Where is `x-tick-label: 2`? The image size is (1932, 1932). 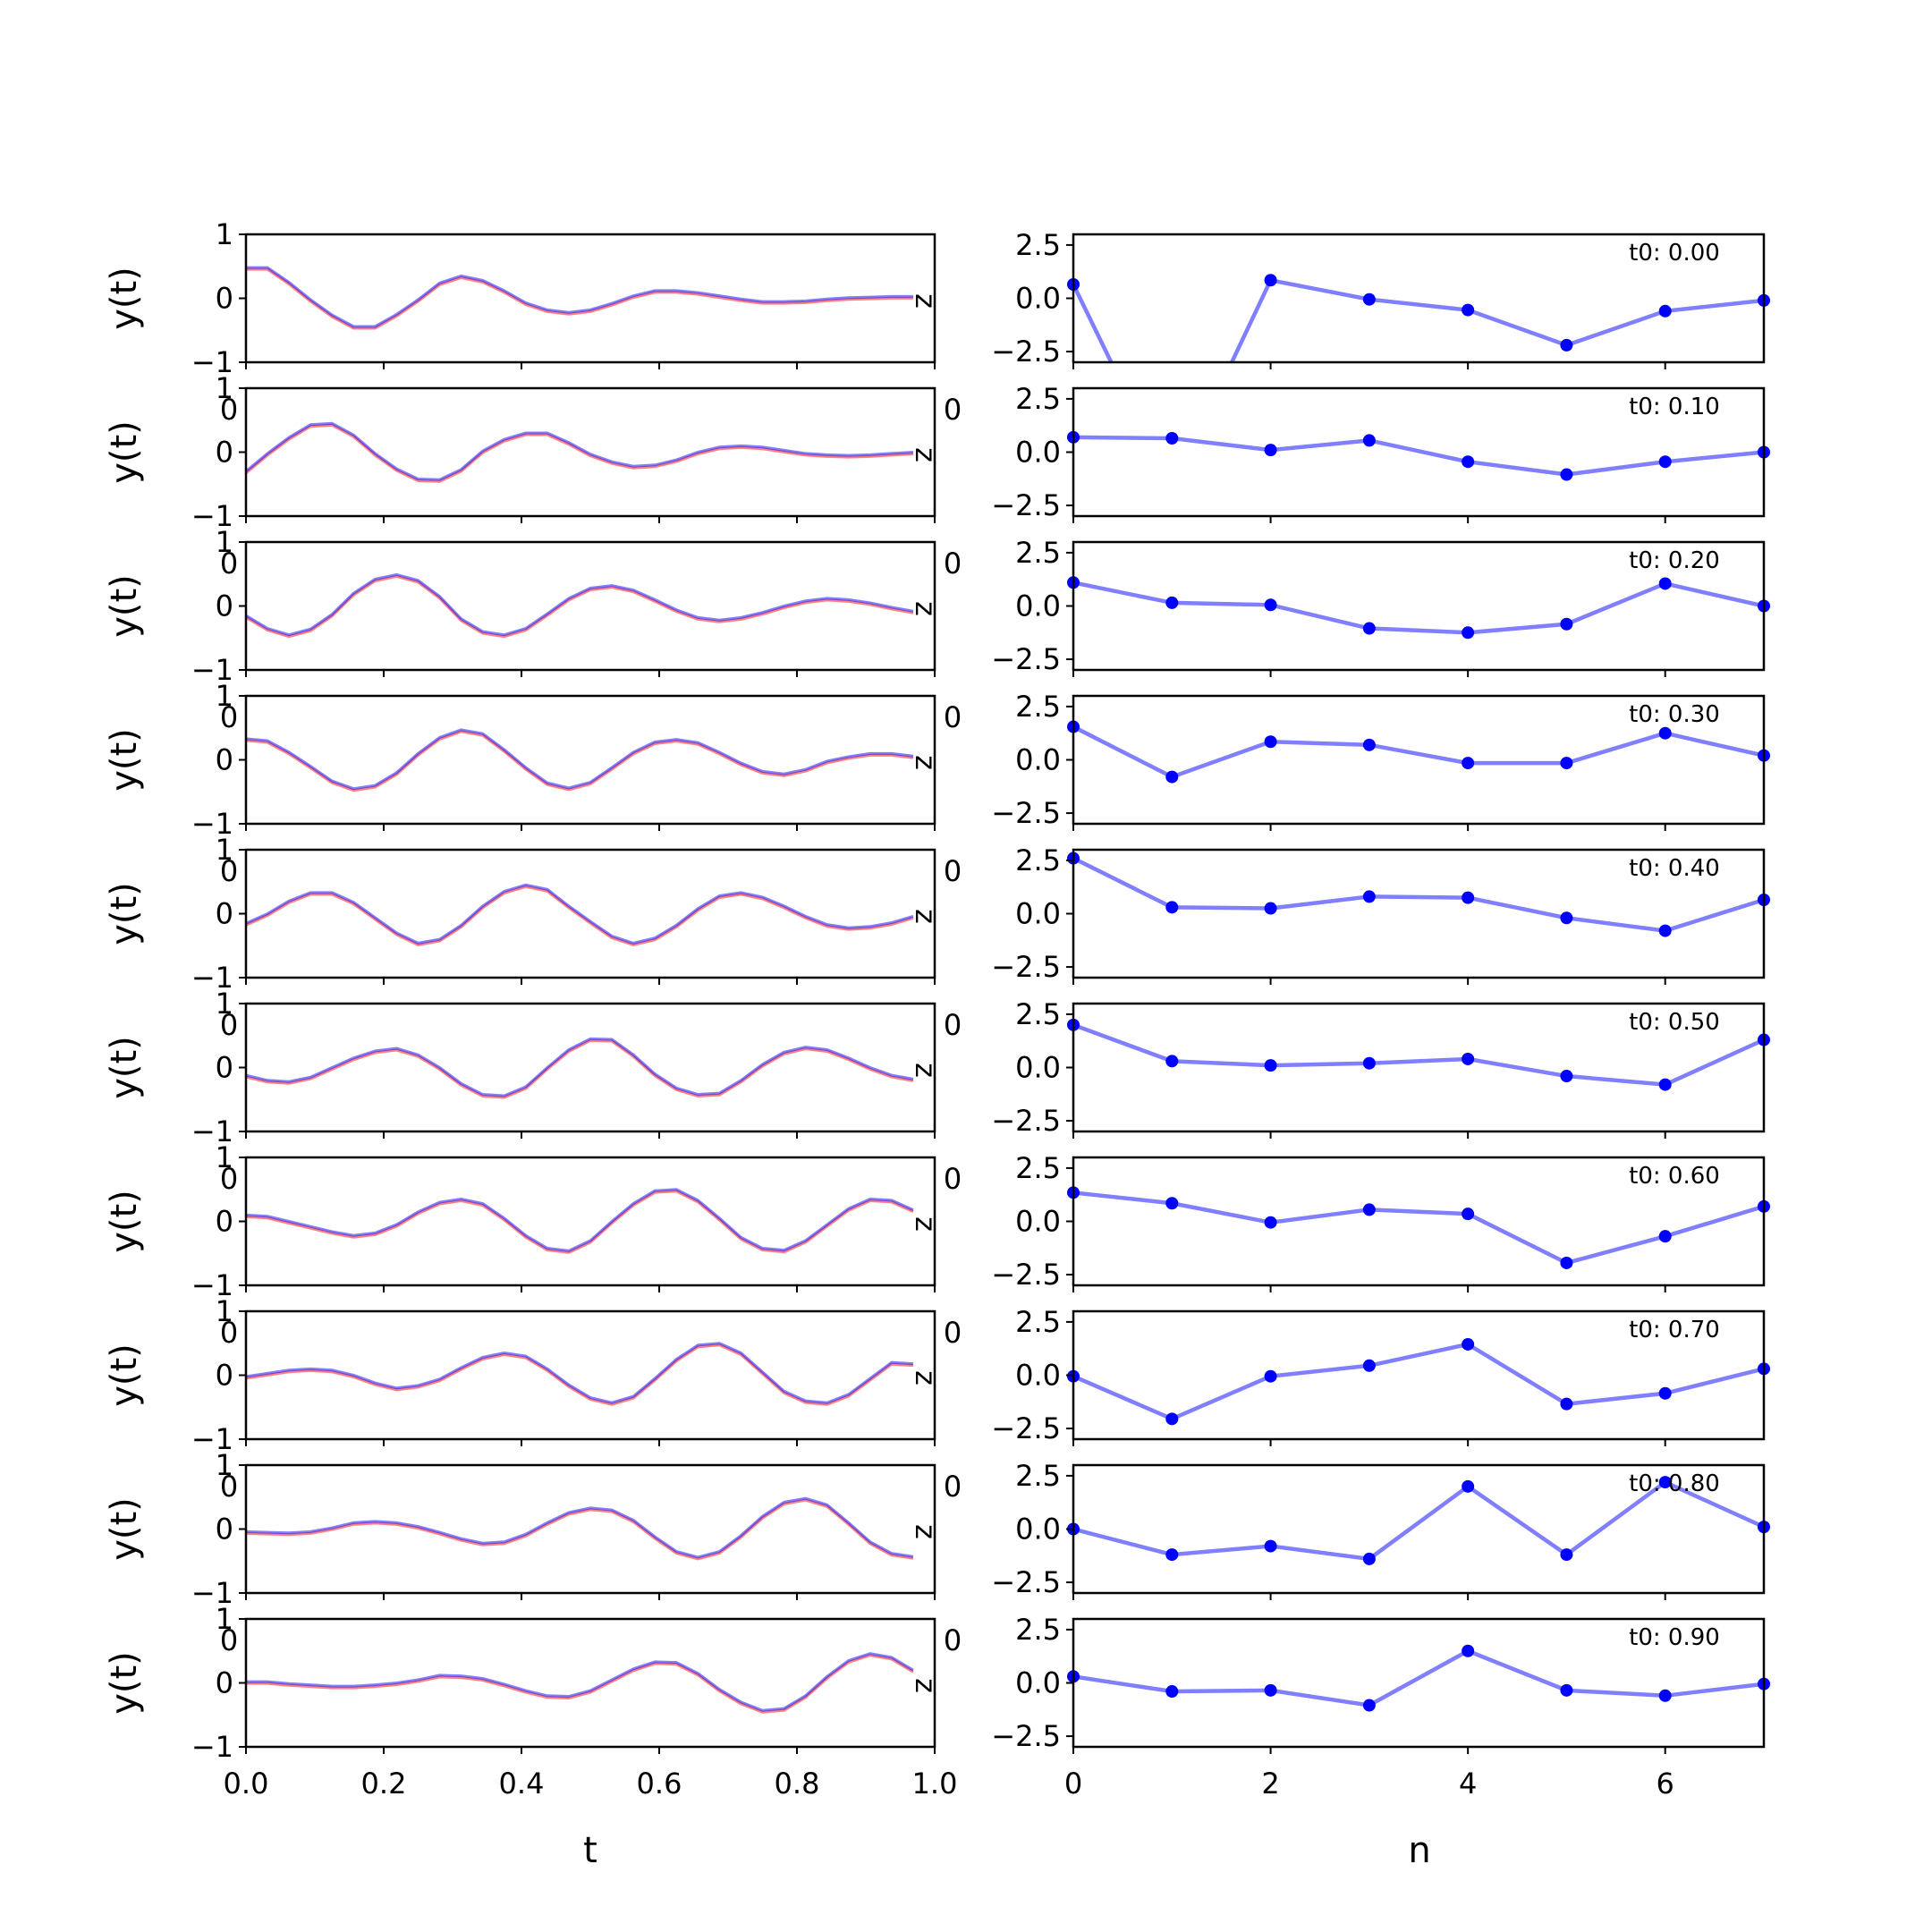 x-tick-label: 2 is located at coordinates (1270, 1784).